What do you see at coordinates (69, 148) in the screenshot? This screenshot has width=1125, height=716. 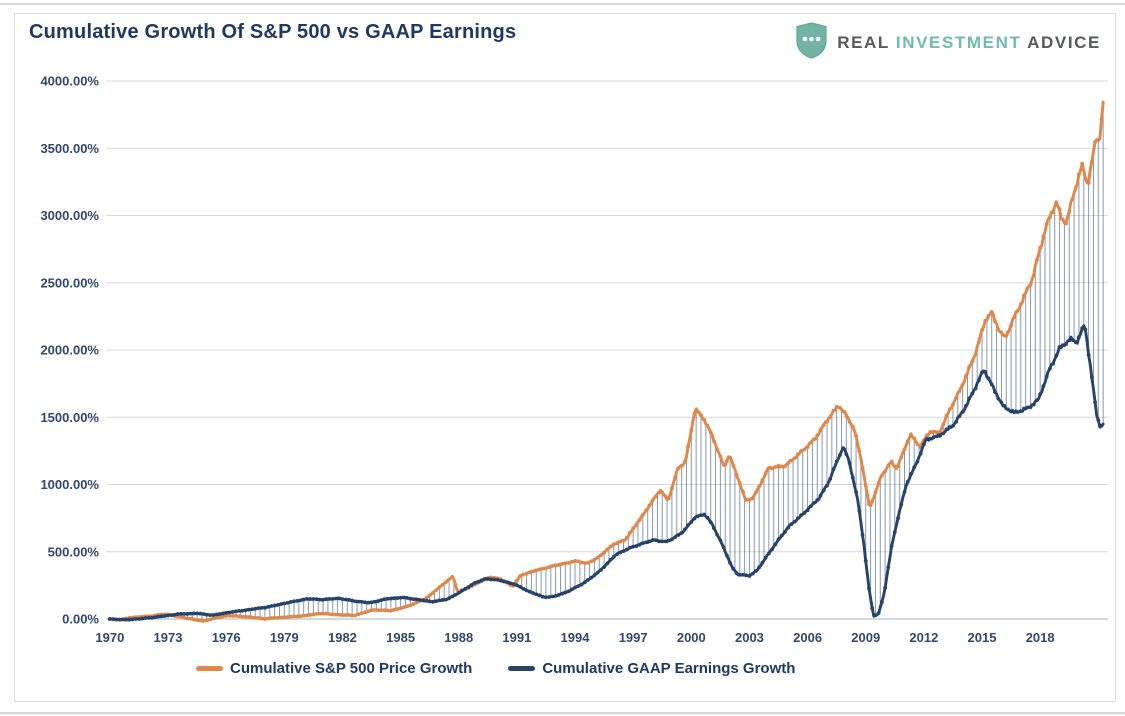 I see `svg-text: 3500.00%` at bounding box center [69, 148].